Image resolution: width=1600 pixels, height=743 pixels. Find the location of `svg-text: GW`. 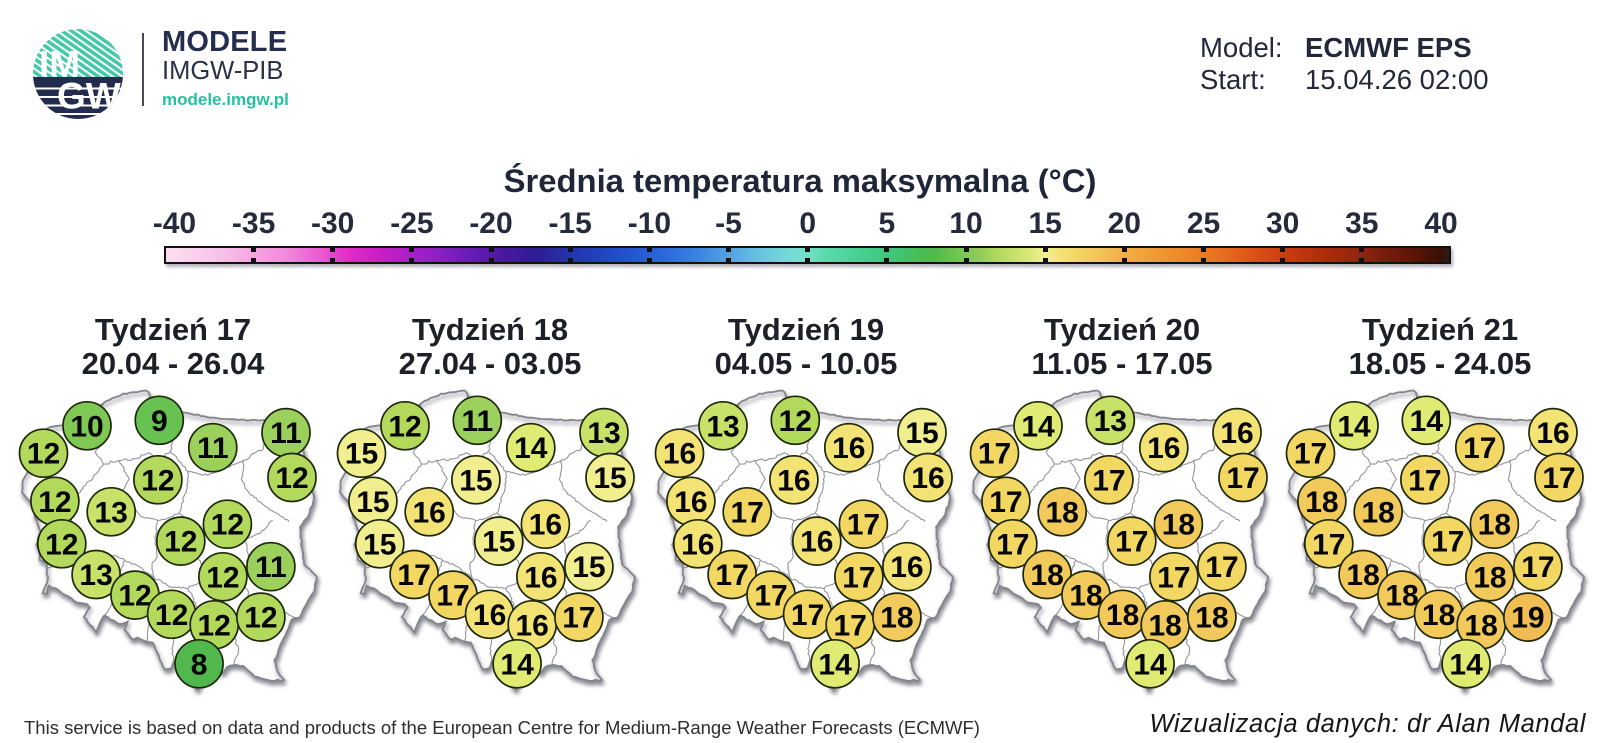

svg-text: GW is located at coordinates (89, 96).